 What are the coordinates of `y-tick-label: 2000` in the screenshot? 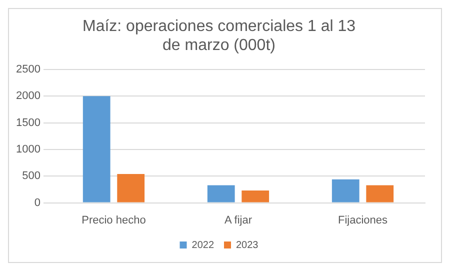 It's located at (28, 96).